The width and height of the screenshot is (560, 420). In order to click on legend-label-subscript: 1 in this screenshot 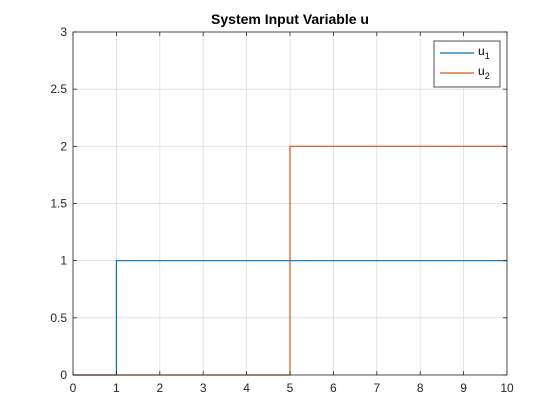, I will do `click(487, 56)`.